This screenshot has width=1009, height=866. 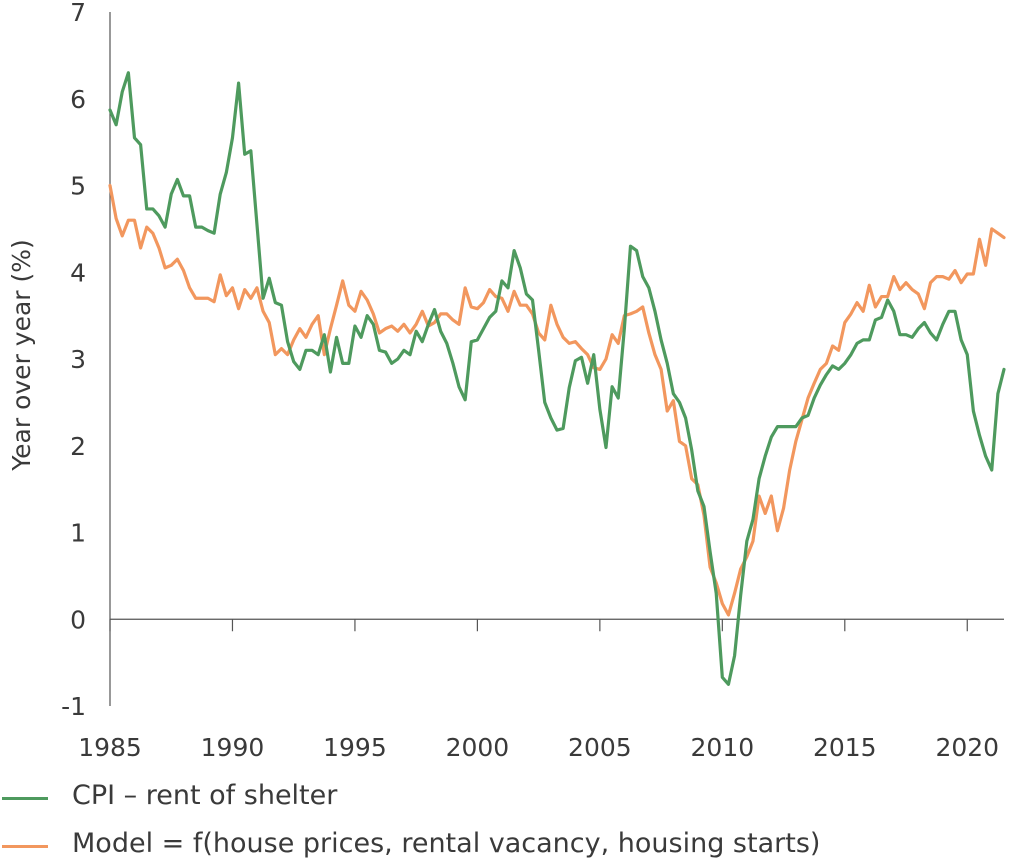 What do you see at coordinates (233, 747) in the screenshot?
I see `x-tick-label-1990: 1990` at bounding box center [233, 747].